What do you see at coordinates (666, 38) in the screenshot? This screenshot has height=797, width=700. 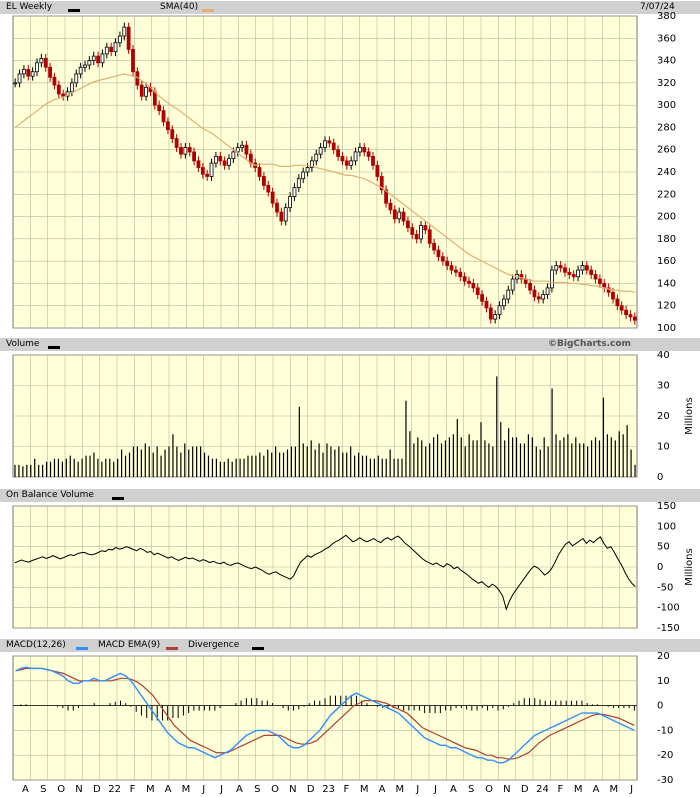 I see `tick-label-price: 360` at bounding box center [666, 38].